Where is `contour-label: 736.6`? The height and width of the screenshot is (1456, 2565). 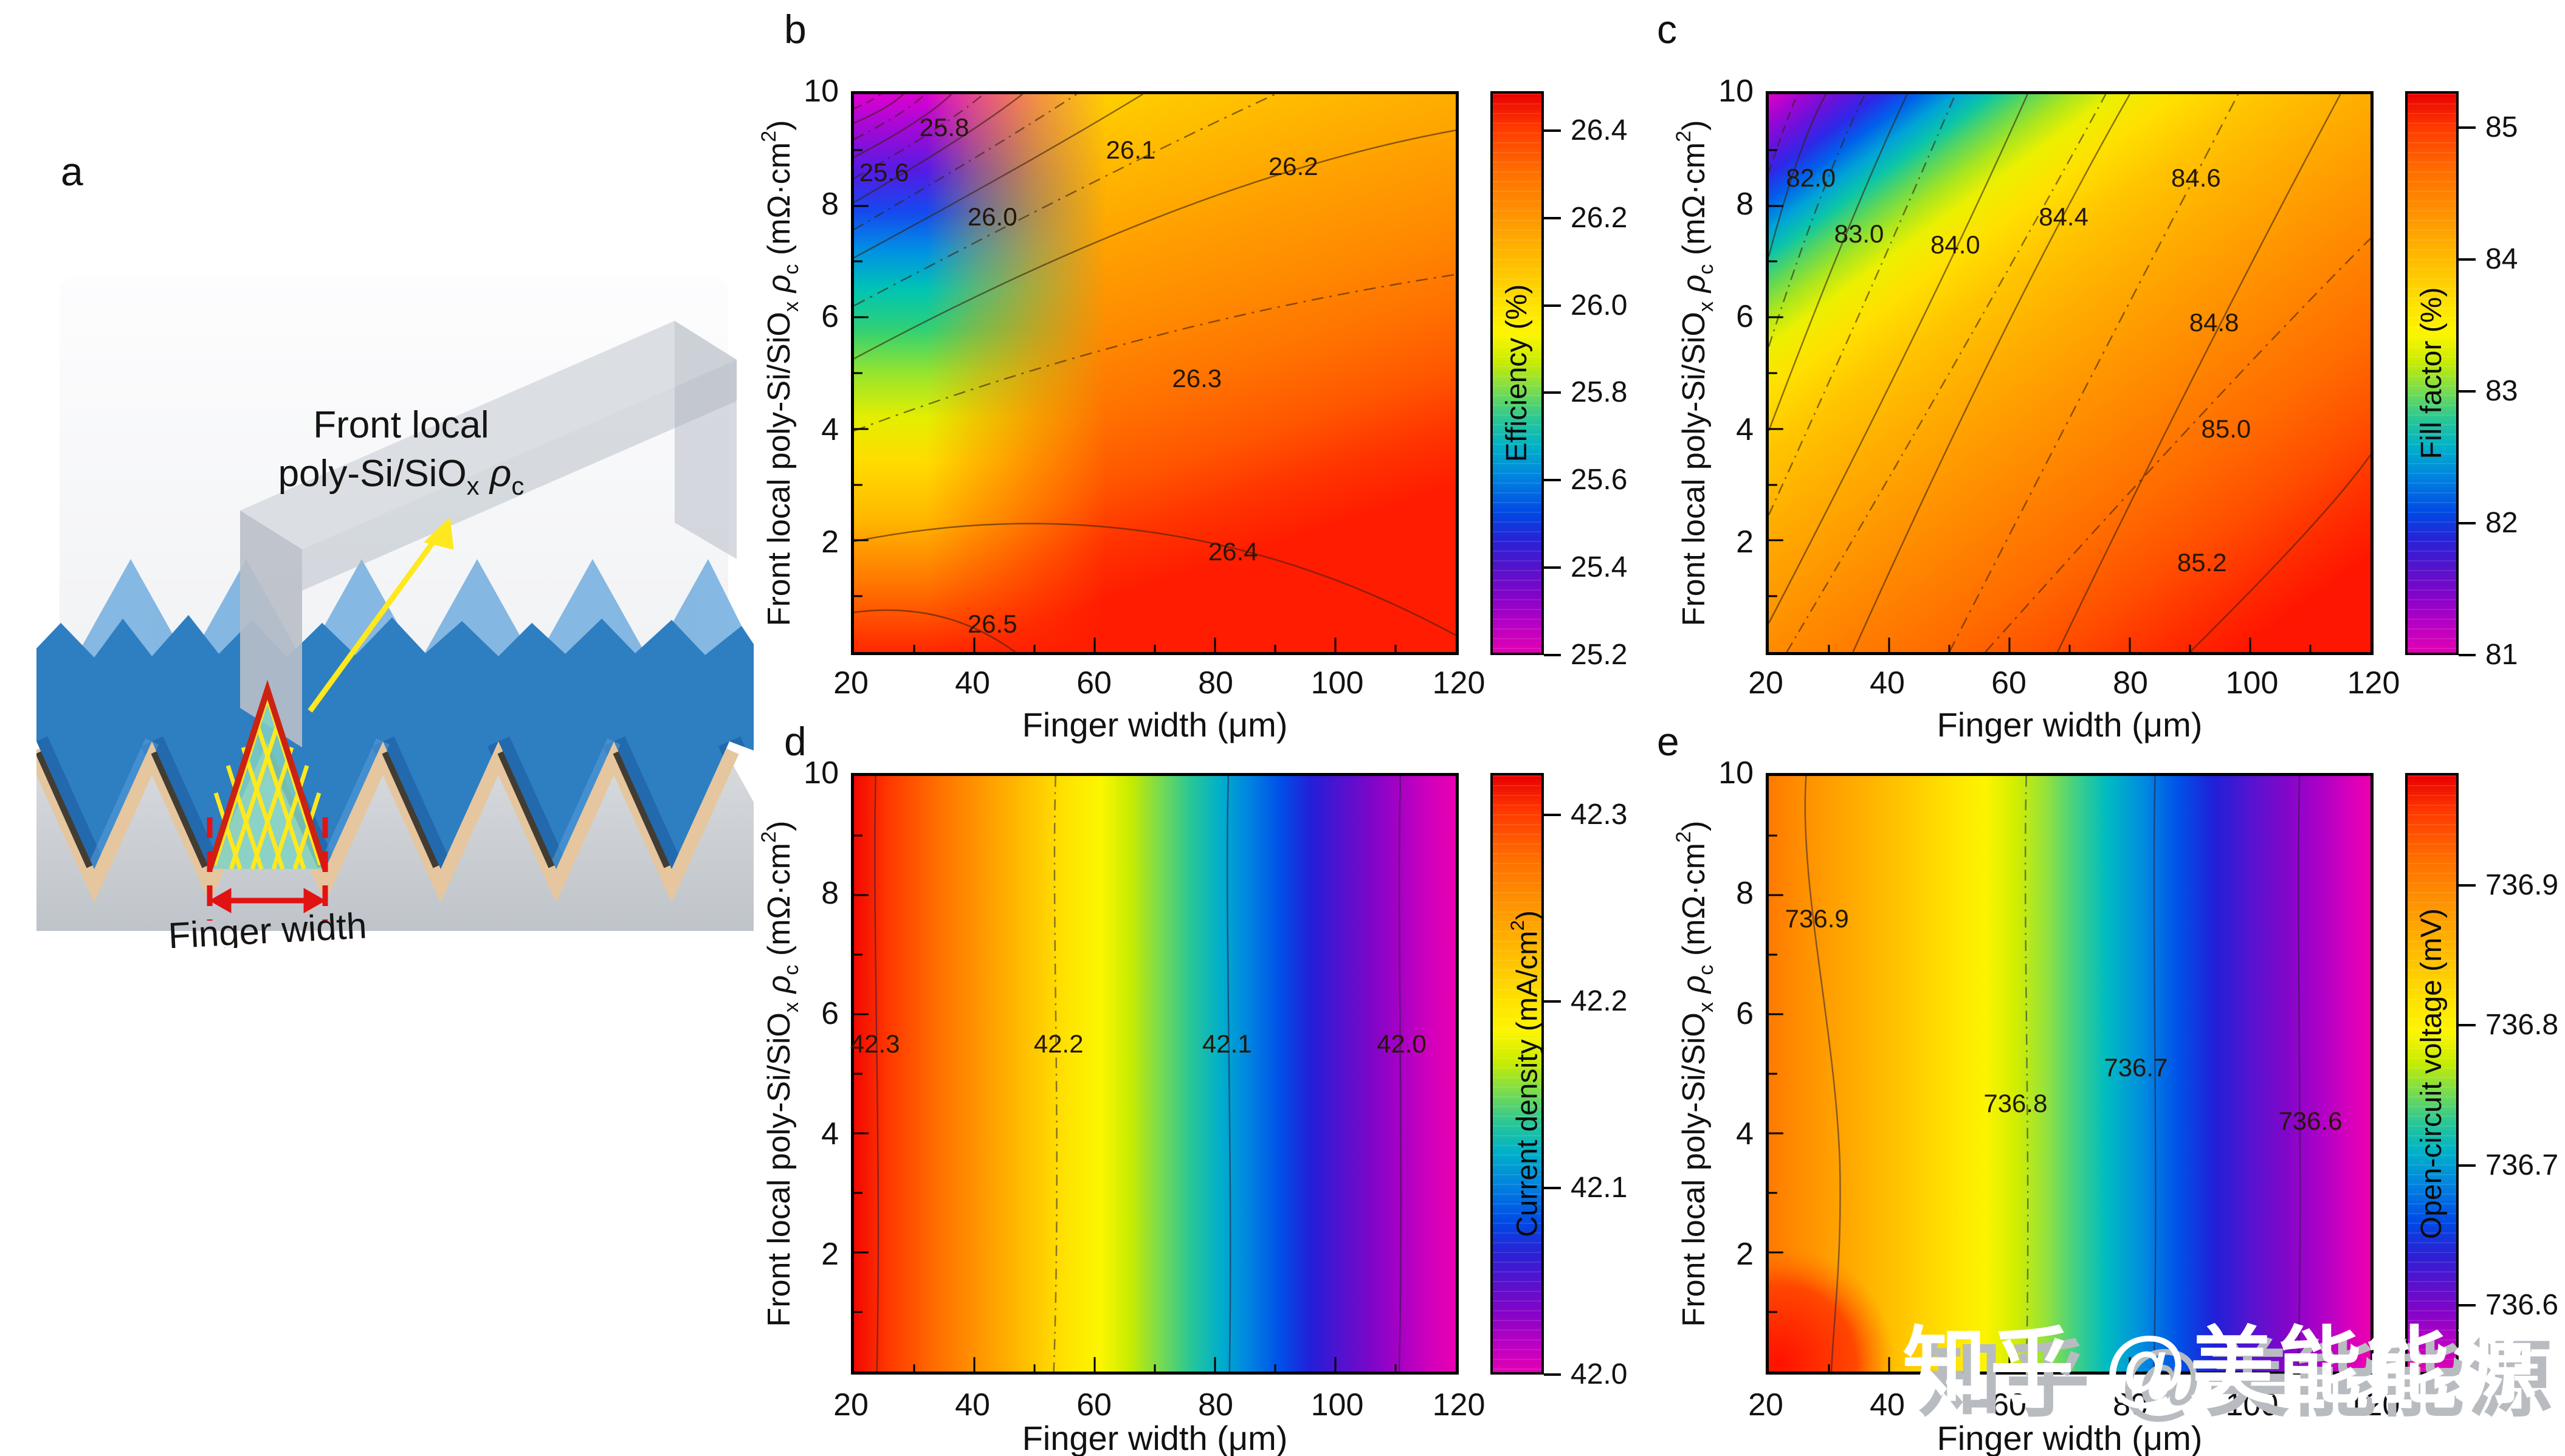 contour-label: 736.6 is located at coordinates (2310, 1121).